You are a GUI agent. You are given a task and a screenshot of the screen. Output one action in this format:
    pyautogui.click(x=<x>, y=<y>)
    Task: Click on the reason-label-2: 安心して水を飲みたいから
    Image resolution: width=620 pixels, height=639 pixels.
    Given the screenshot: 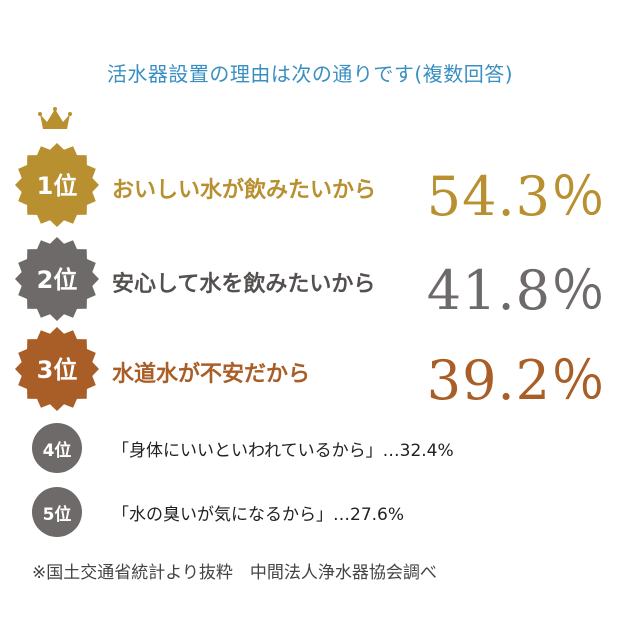 What is the action you would take?
    pyautogui.click(x=244, y=284)
    